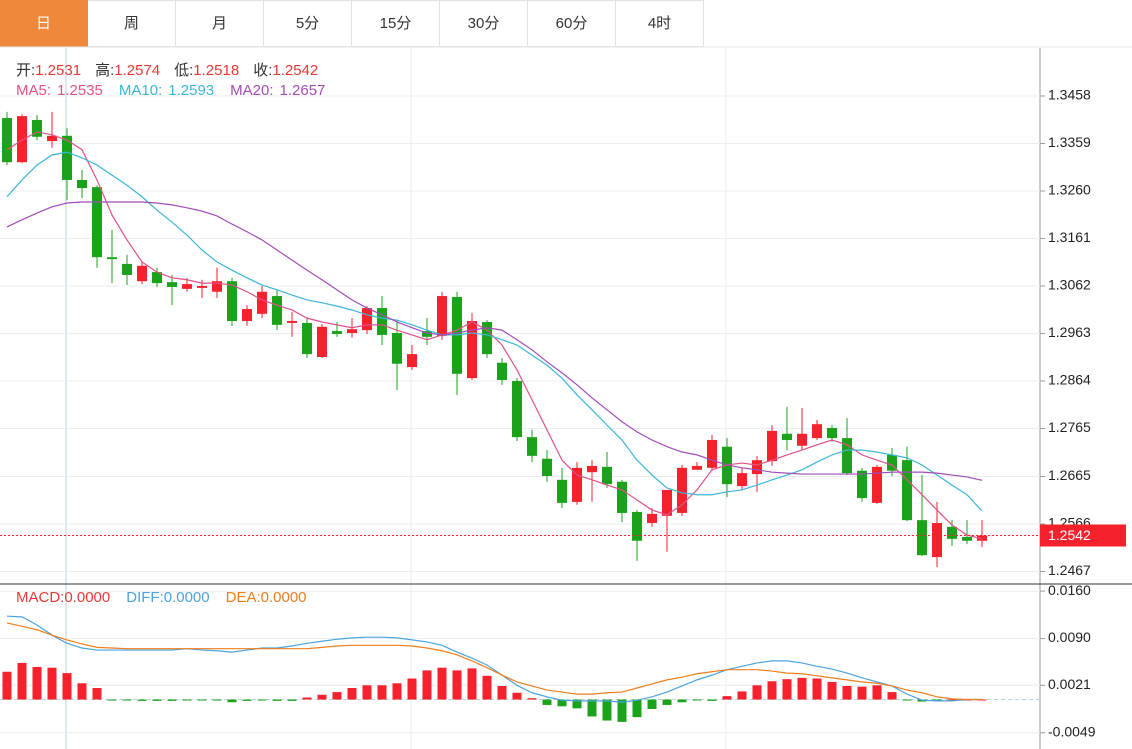  What do you see at coordinates (1069, 142) in the screenshot?
I see `y-tick-label: 1.3359` at bounding box center [1069, 142].